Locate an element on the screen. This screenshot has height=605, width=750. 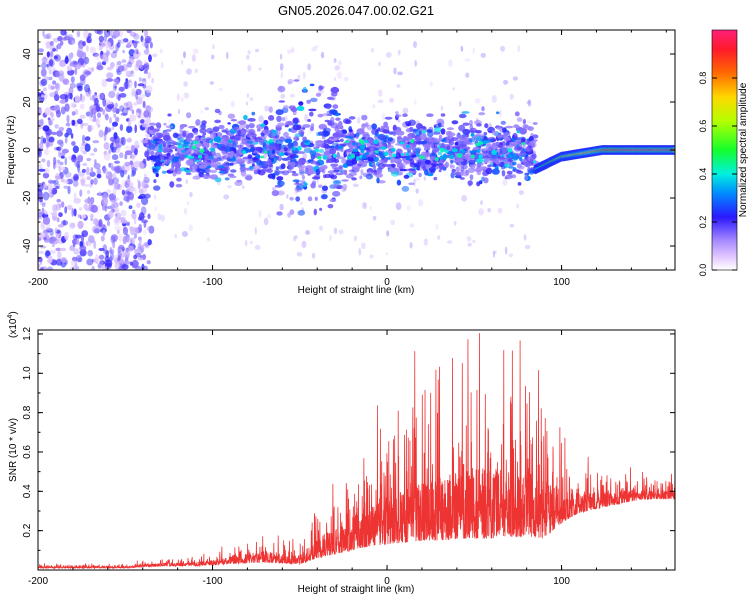
colorbar-label: Normalized spectral amplitude is located at coordinates (743, 149).